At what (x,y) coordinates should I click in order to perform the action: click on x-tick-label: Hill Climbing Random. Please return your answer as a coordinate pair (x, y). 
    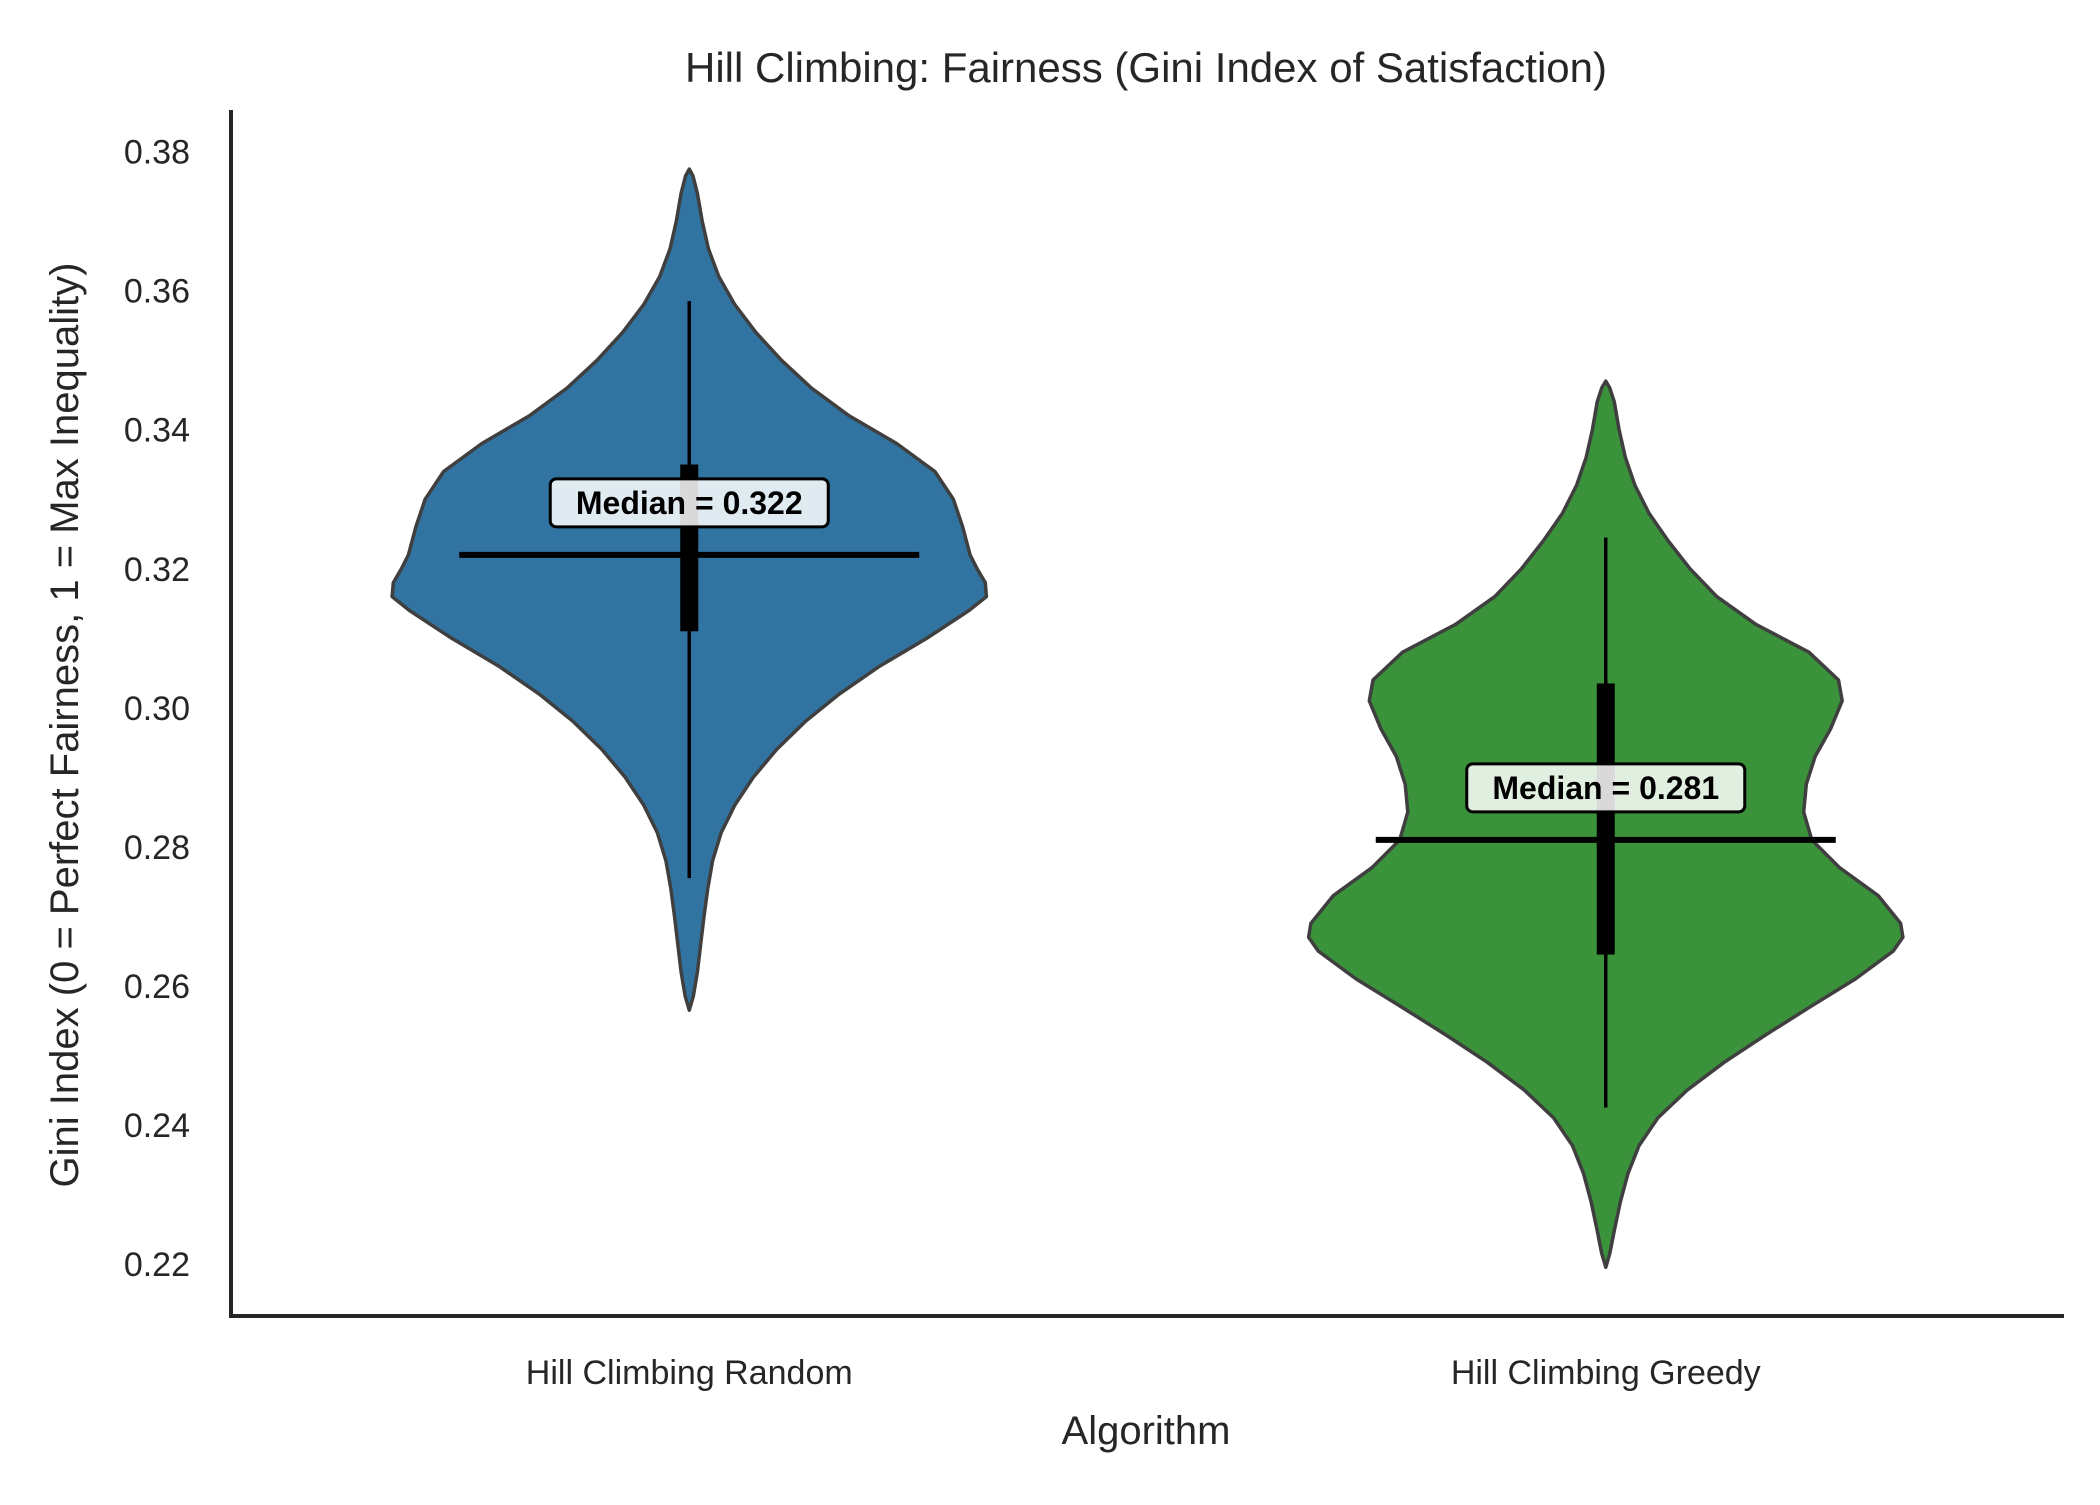
    Looking at the image, I should click on (689, 1373).